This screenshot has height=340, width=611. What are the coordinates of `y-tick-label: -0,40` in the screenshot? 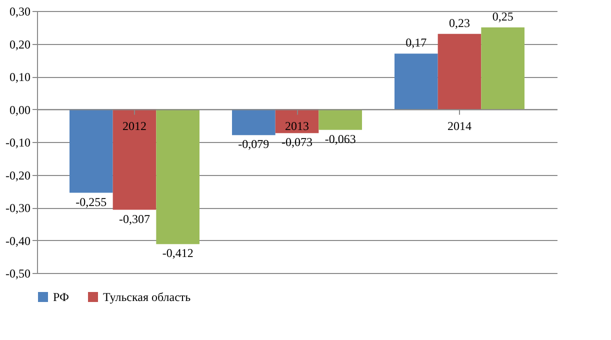 It's located at (18, 241).